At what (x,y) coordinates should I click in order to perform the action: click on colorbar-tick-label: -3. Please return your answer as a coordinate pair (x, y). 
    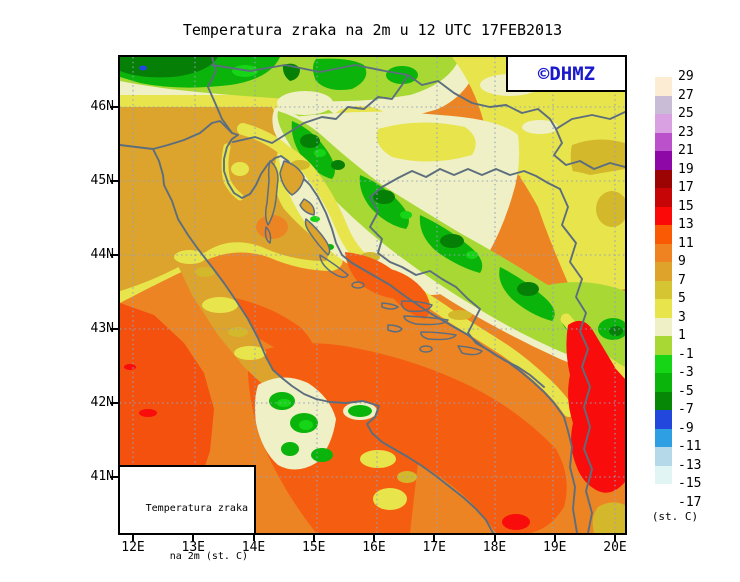
    Looking at the image, I should click on (686, 372).